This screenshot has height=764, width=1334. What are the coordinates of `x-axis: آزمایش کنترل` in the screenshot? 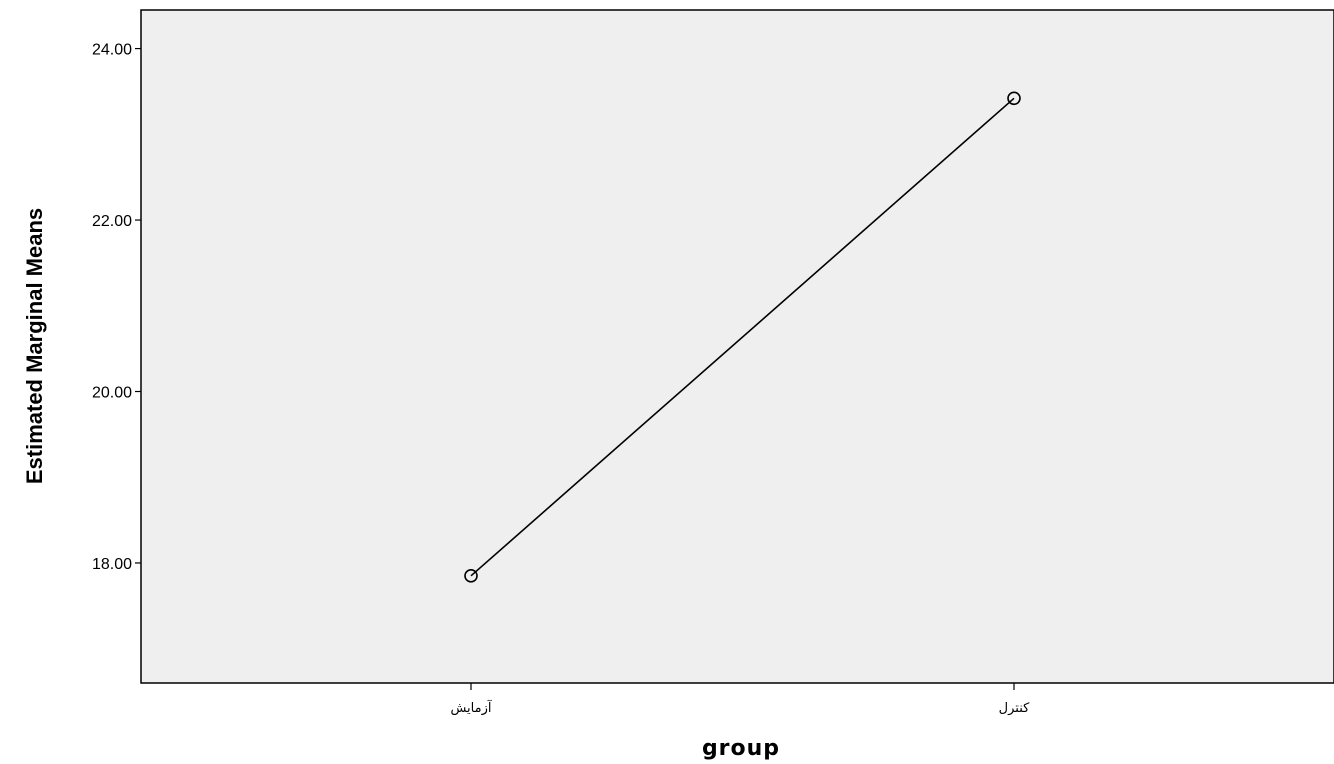 It's located at (740, 699).